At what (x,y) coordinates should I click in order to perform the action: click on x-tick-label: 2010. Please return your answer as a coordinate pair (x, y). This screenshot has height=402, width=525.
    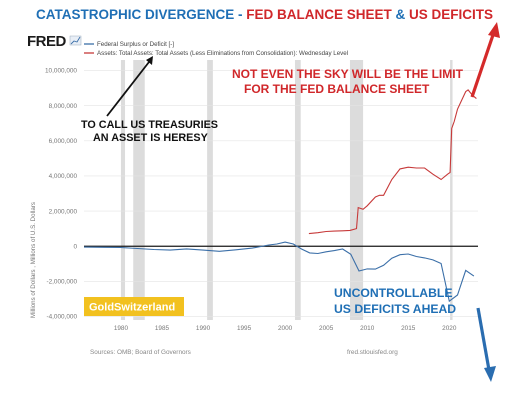
    Looking at the image, I should click on (367, 328).